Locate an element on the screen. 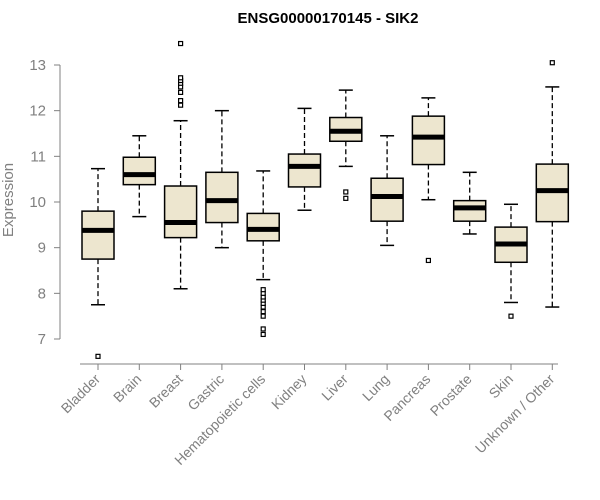 The width and height of the screenshot is (600, 500). y-ticks: 7 8 9 10 11 12 13 is located at coordinates (44, 202).